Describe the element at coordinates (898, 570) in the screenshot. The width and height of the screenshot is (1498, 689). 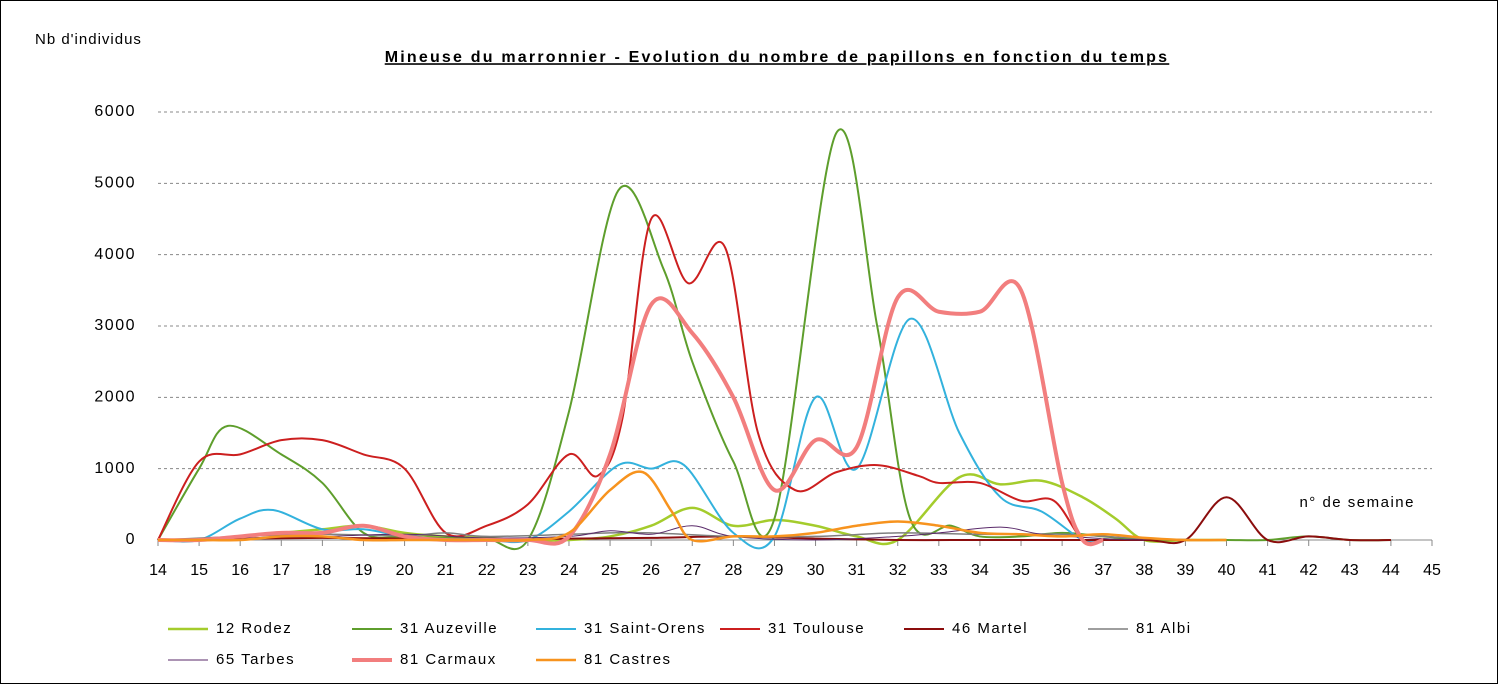
I see `x-tick-label: 32` at that location.